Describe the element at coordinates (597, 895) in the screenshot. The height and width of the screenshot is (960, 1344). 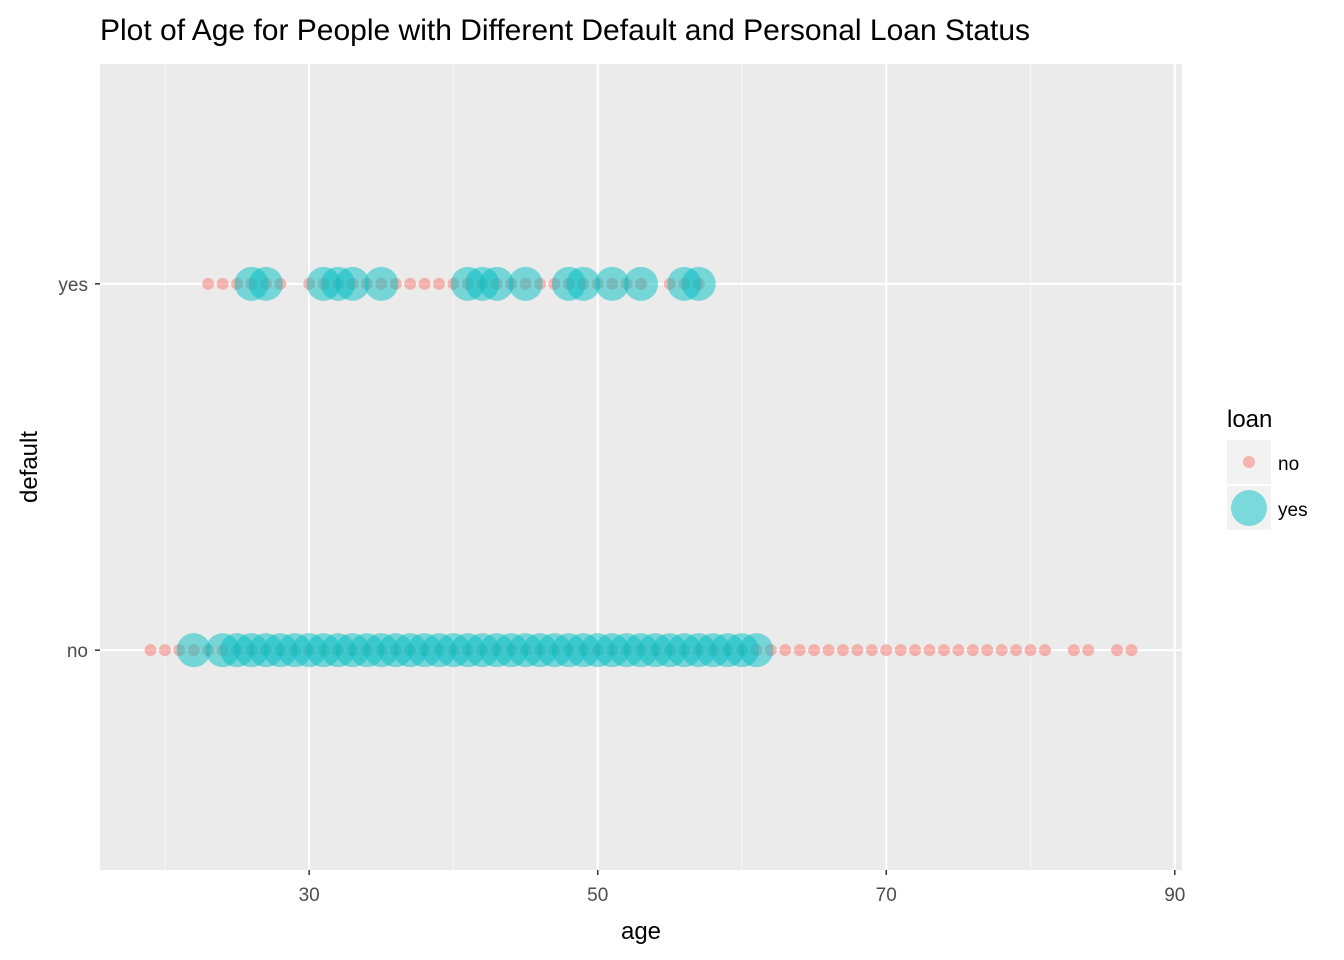
I see `x-tick-label: 50` at that location.